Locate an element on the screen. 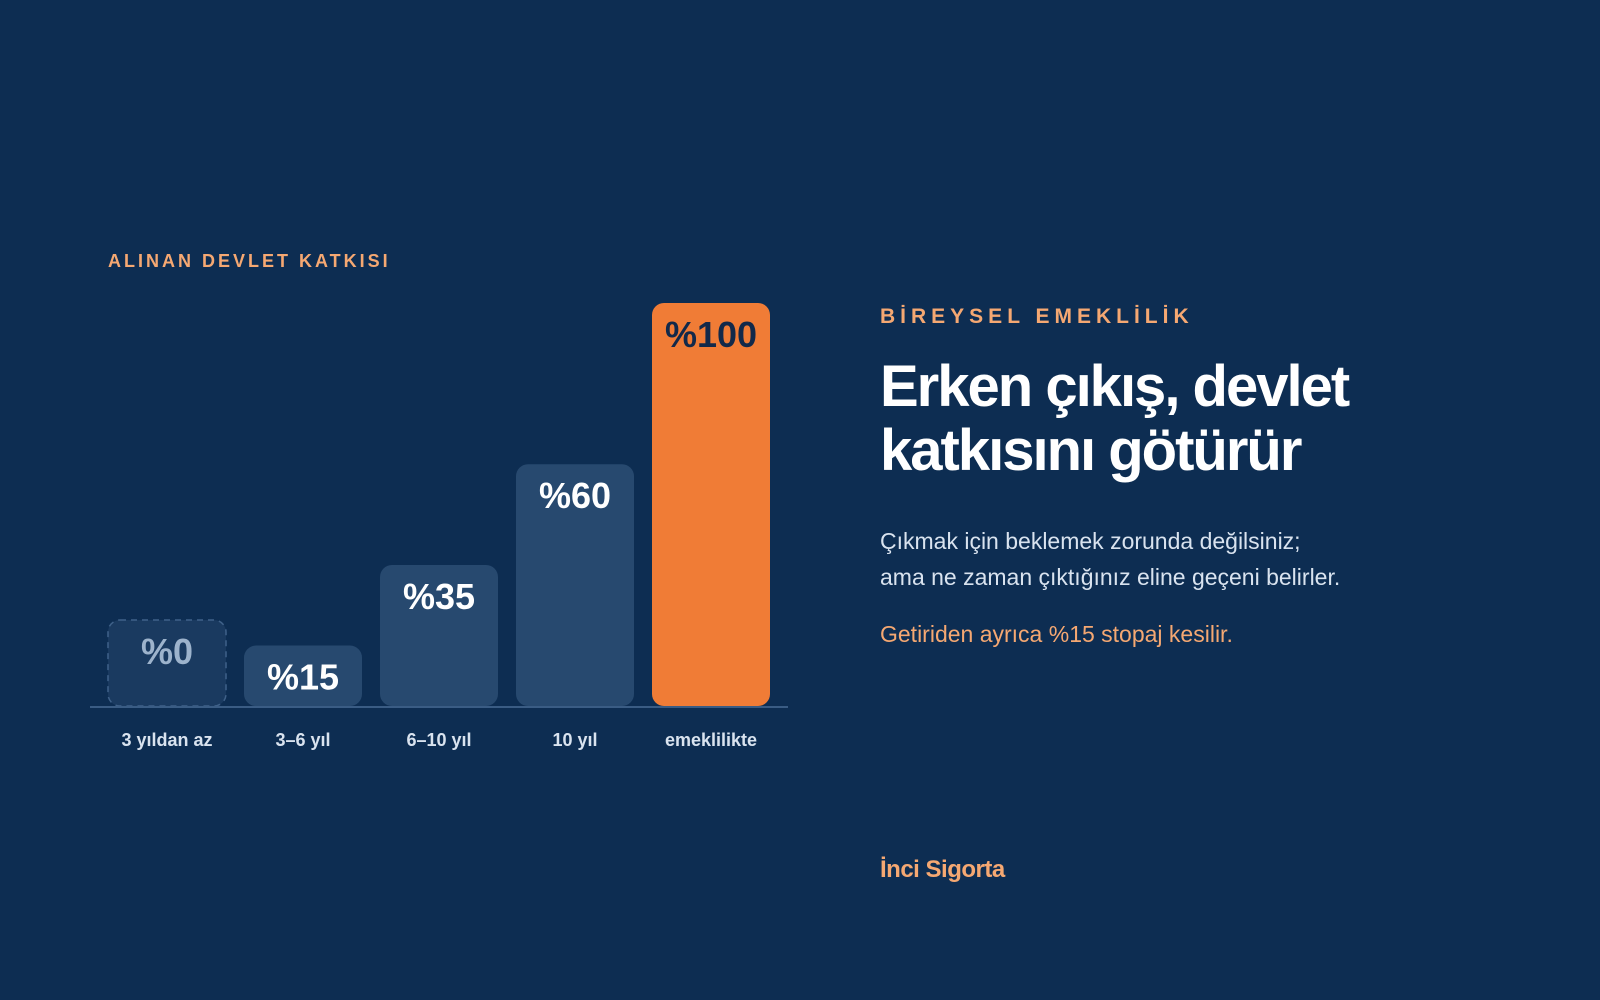 The height and width of the screenshot is (1000, 1600). chart-title: ALINAN DEVLET KATKISI is located at coordinates (249, 261).